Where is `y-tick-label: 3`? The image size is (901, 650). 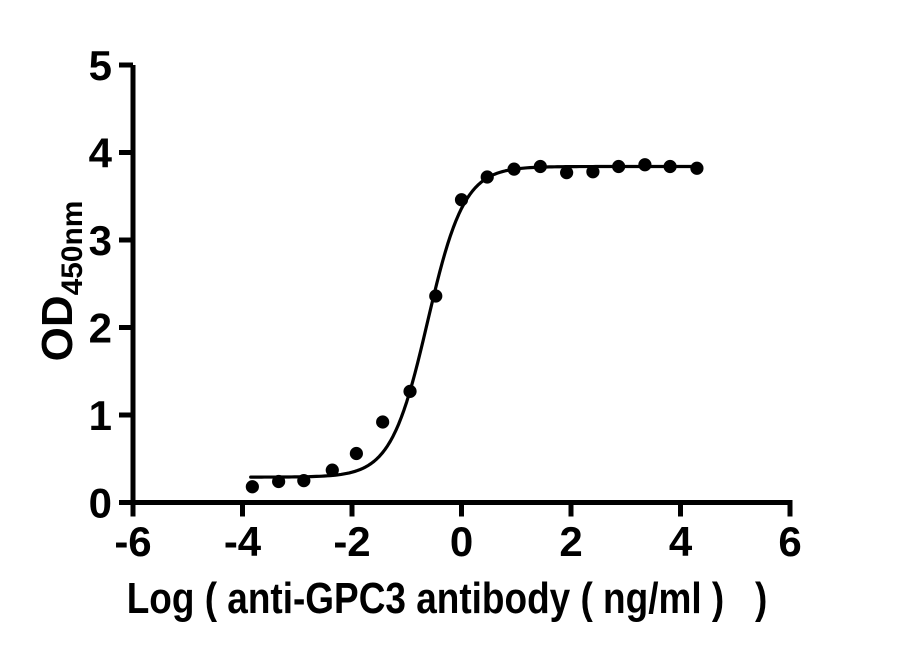
y-tick-label: 3 is located at coordinates (100, 240).